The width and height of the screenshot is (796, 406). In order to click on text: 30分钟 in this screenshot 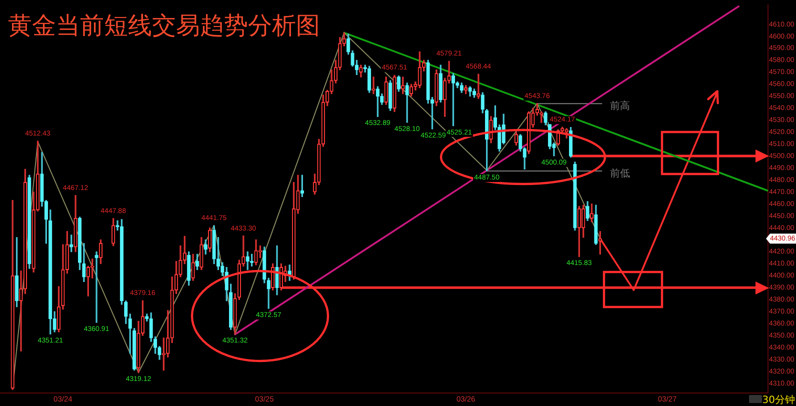, I will do `click(778, 400)`.